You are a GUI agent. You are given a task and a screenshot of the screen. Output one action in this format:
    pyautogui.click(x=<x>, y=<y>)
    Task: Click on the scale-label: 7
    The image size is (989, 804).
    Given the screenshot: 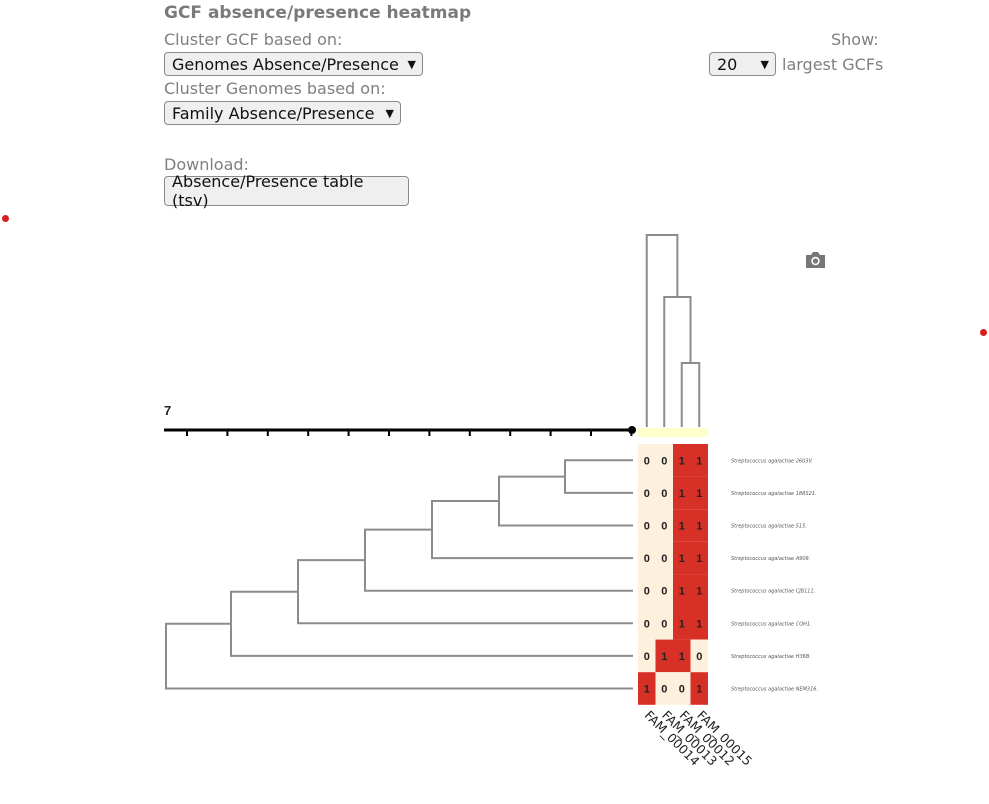 What is the action you would take?
    pyautogui.click(x=167, y=410)
    